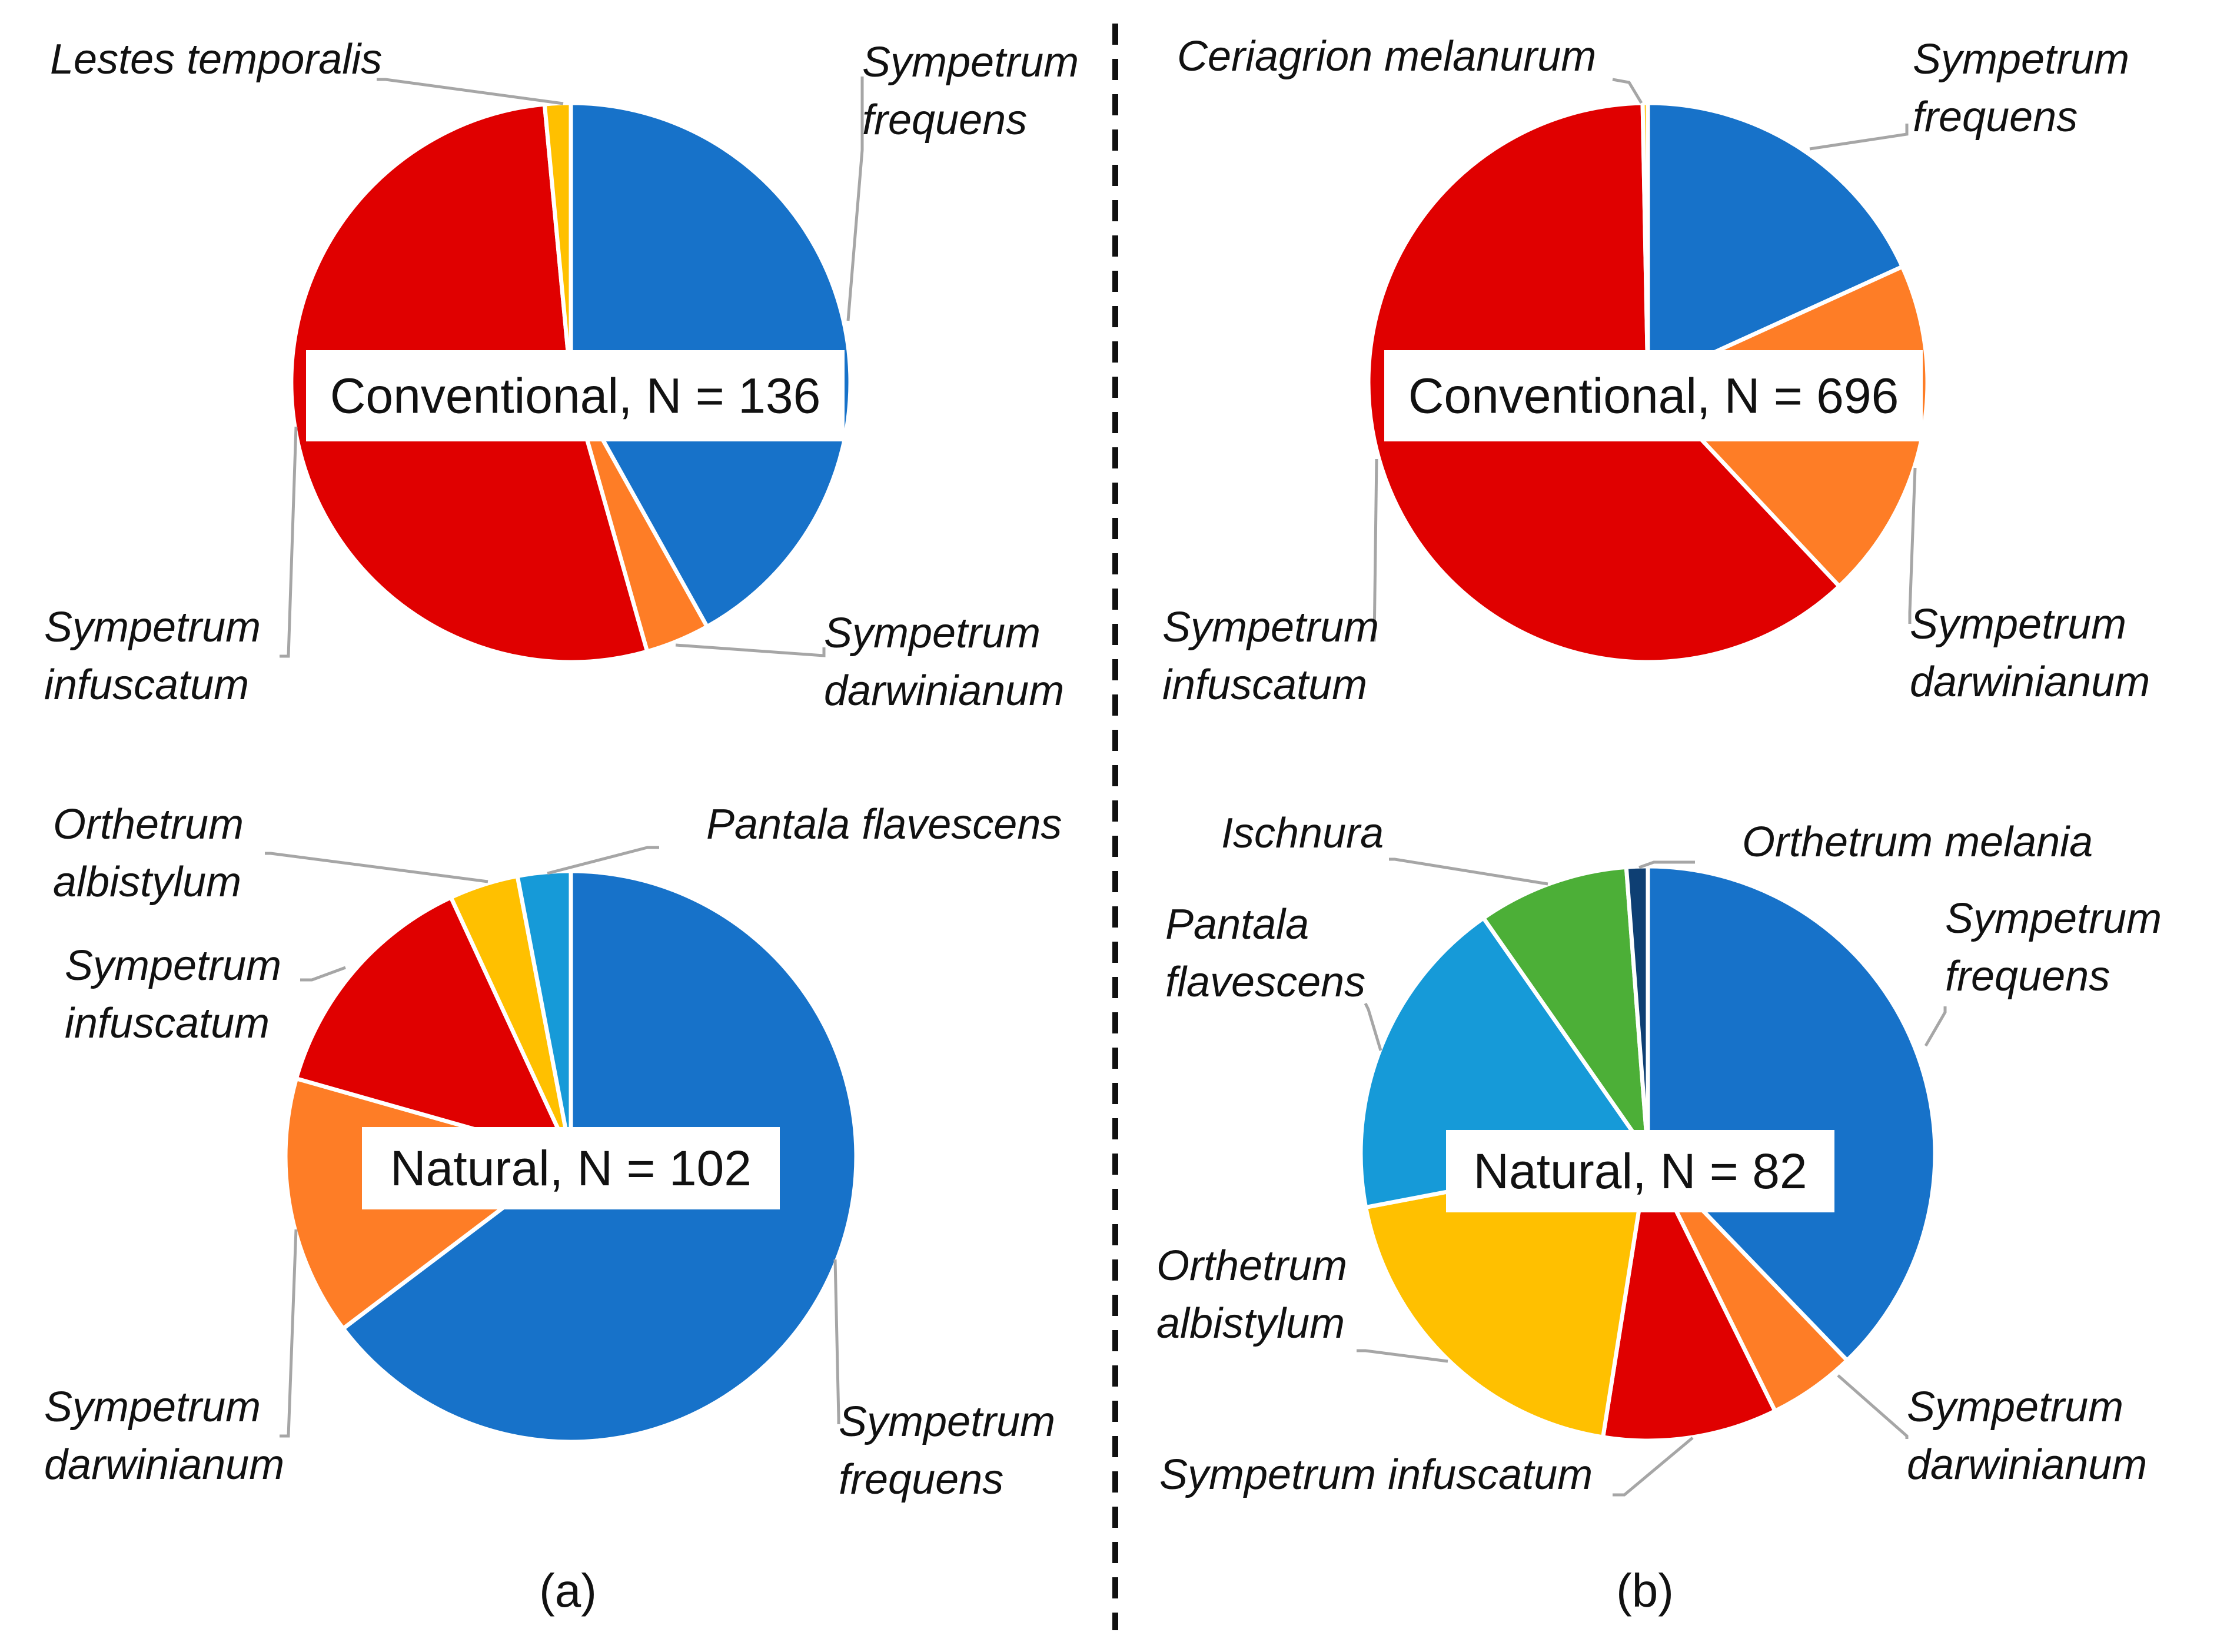 The height and width of the screenshot is (1652, 2217). What do you see at coordinates (1386, 56) in the screenshot?
I see `slice-label-ceriagrion-melanurum: Ceriagrion melanurum` at bounding box center [1386, 56].